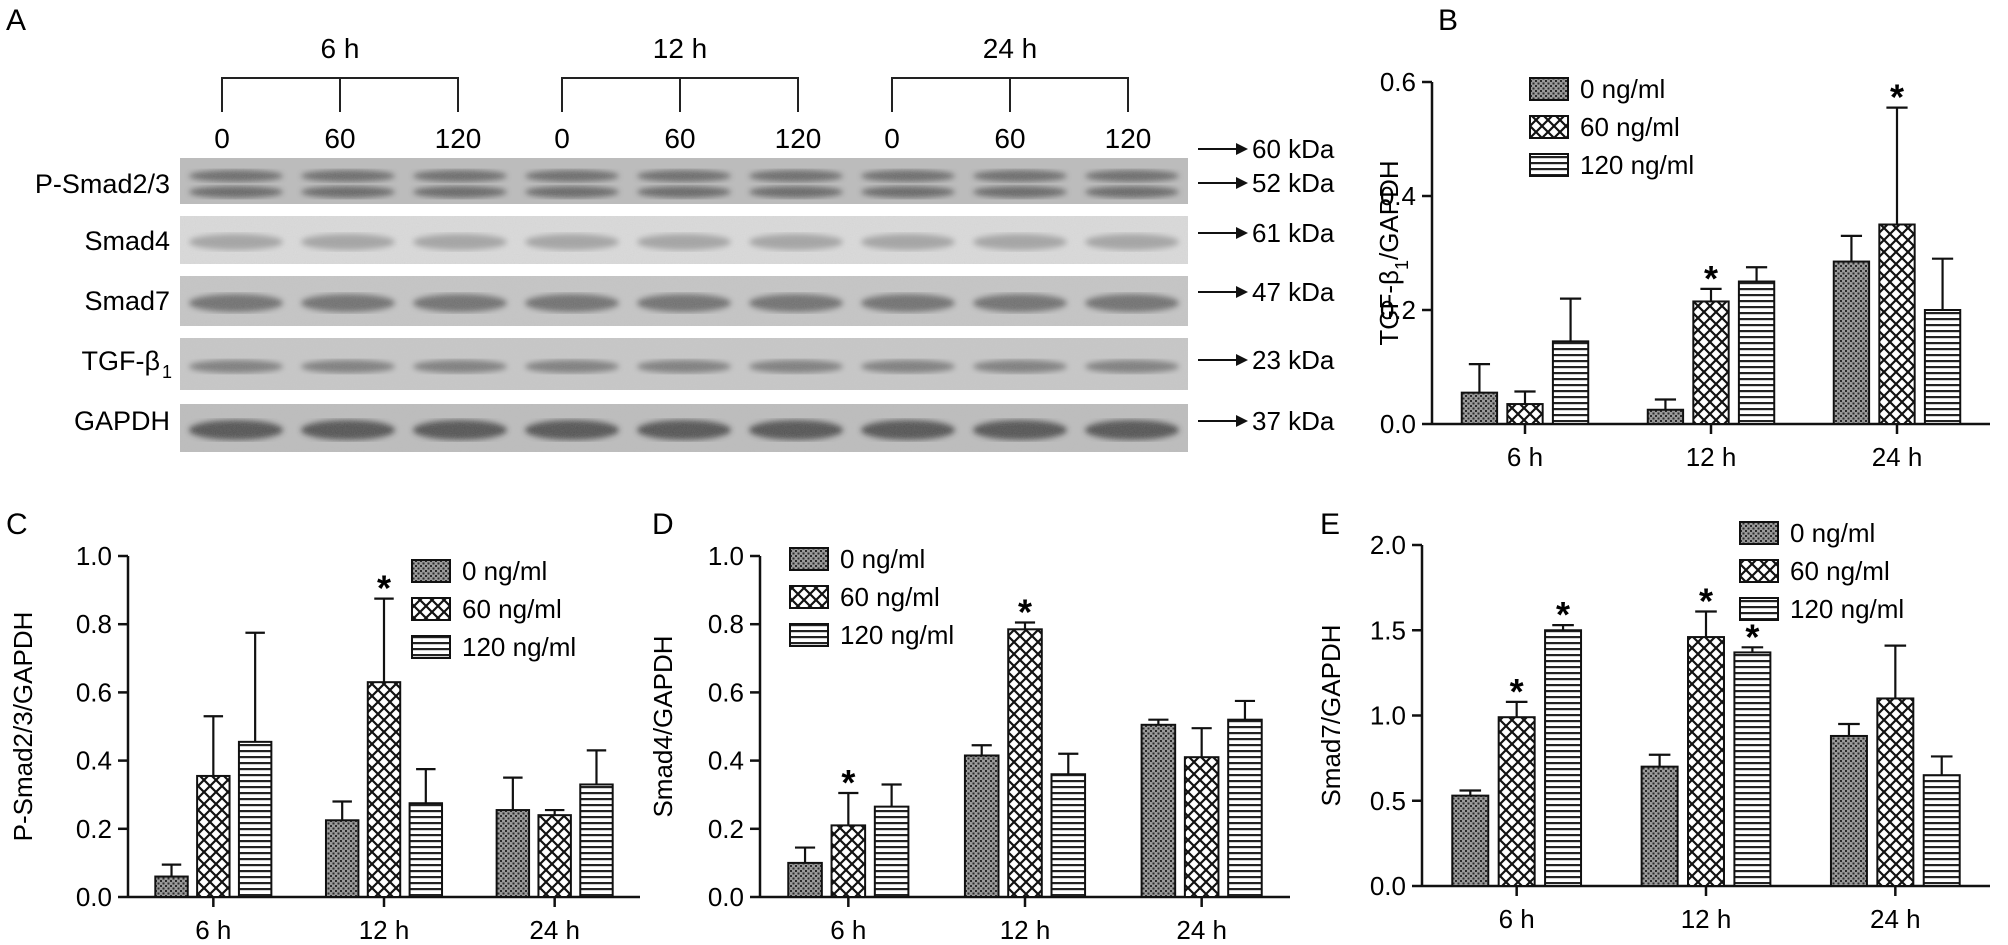 The height and width of the screenshot is (945, 2008). Describe the element at coordinates (1293, 233) in the screenshot. I see `kda-marker: 61 kDa` at that location.